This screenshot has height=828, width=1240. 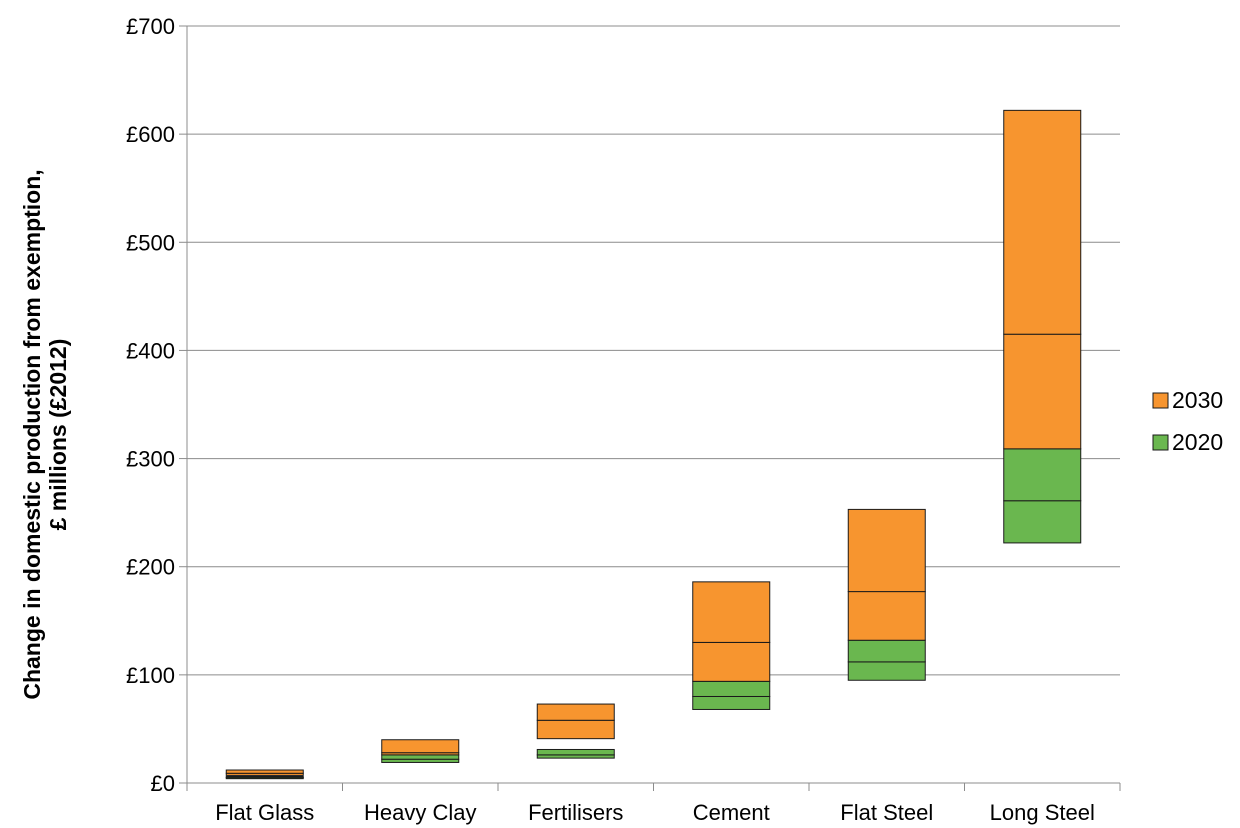 What do you see at coordinates (1197, 442) in the screenshot?
I see `legend-label: 2020` at bounding box center [1197, 442].